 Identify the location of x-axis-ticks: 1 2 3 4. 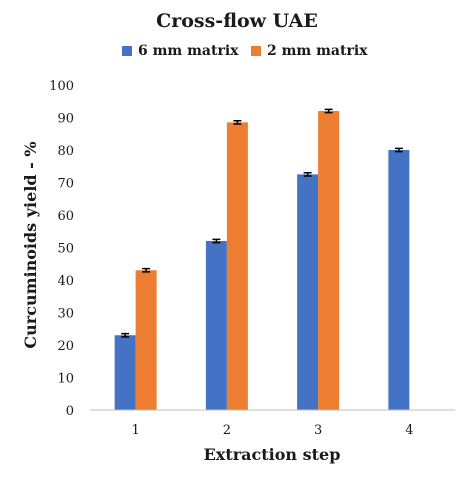
(272, 430).